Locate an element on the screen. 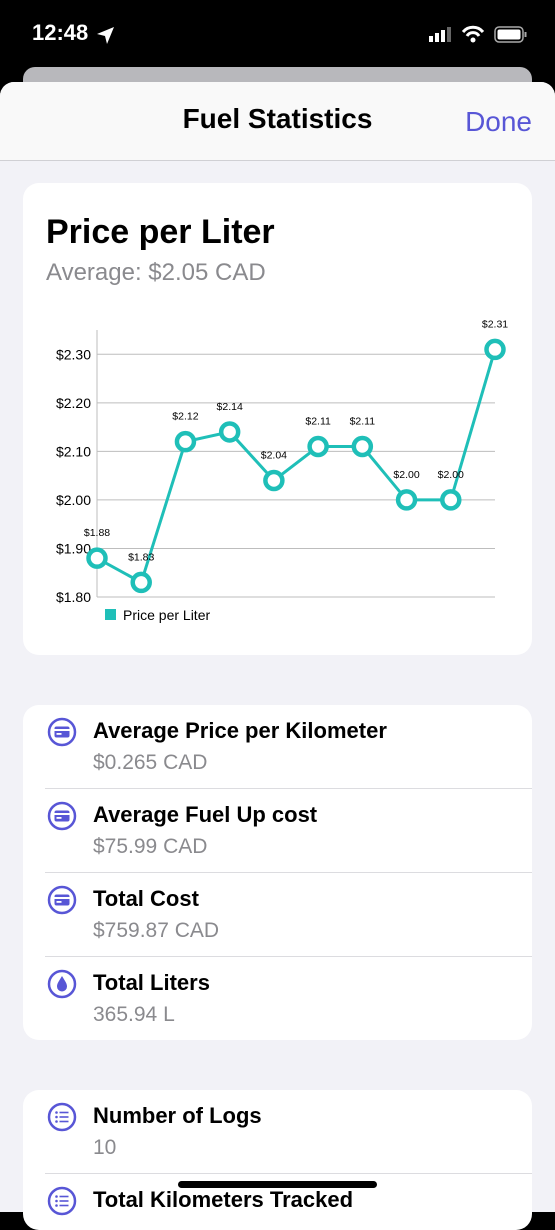 This screenshot has width=555, height=1230. legend-swatch is located at coordinates (110, 614).